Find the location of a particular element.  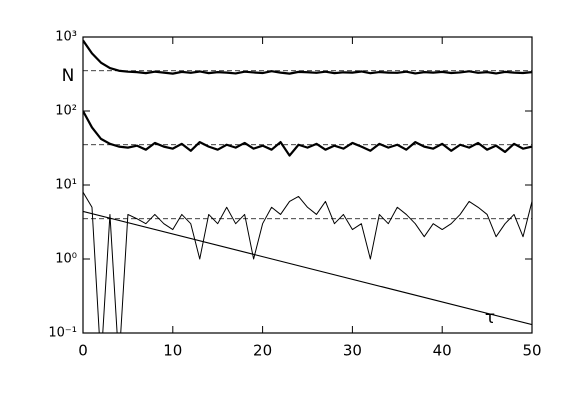

x-tick-label: 40 is located at coordinates (442, 351).